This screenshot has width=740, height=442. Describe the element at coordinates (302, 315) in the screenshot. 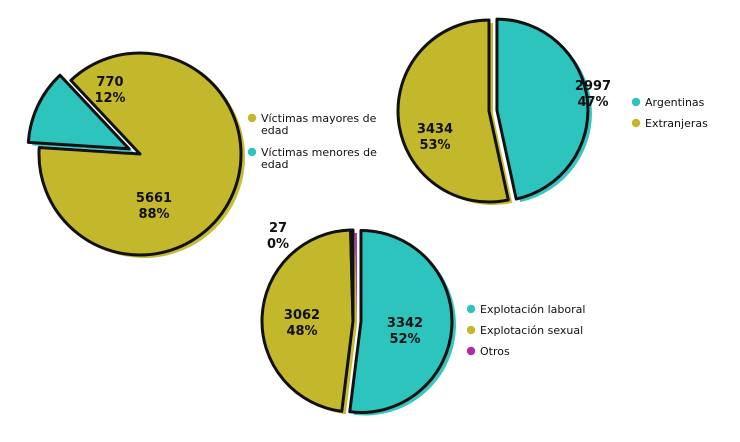

I see `slice-explotacion-sexual-value-label: 3062` at that location.